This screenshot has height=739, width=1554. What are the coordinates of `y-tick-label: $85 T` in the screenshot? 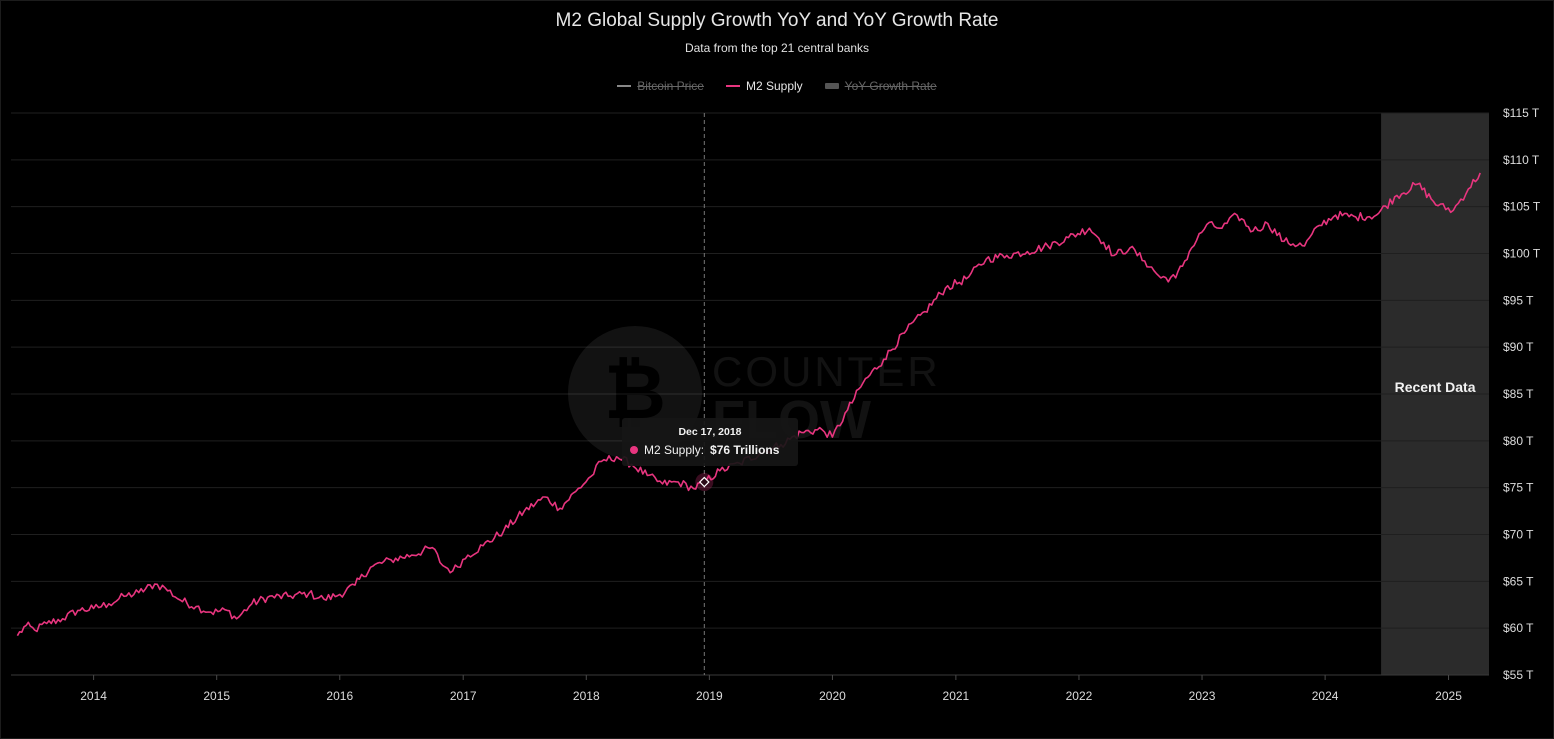 It's located at (1518, 394).